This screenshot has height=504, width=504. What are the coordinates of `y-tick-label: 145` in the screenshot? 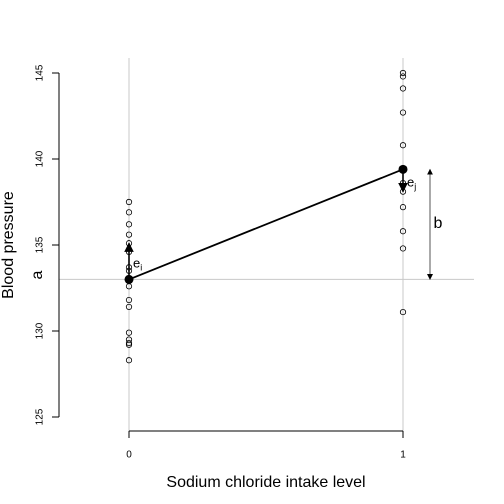 It's located at (40, 72).